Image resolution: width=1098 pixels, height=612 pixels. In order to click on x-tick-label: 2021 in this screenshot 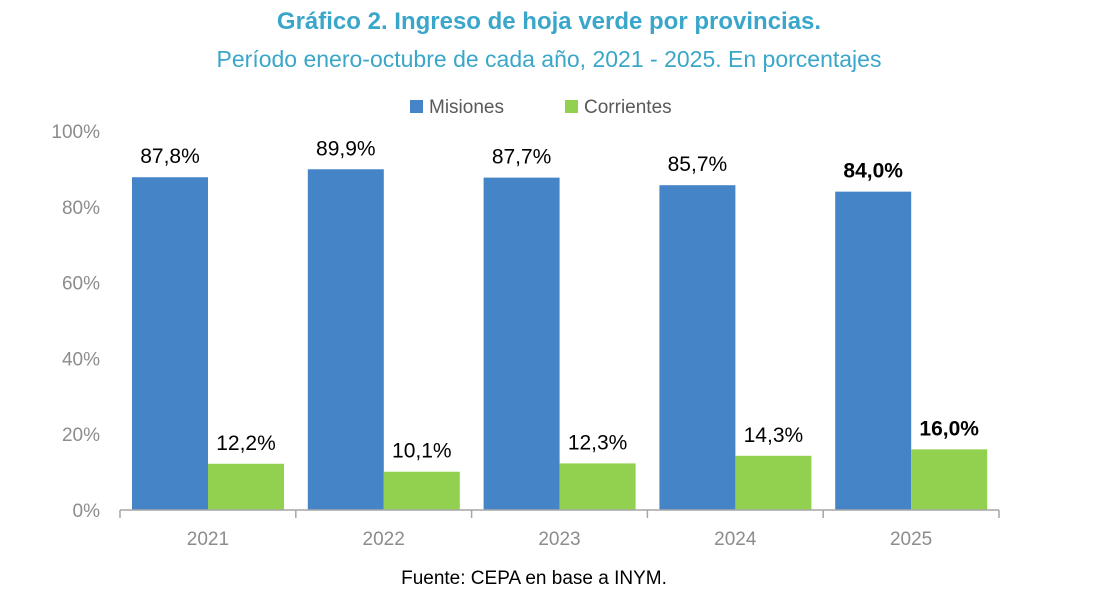, I will do `click(208, 539)`.